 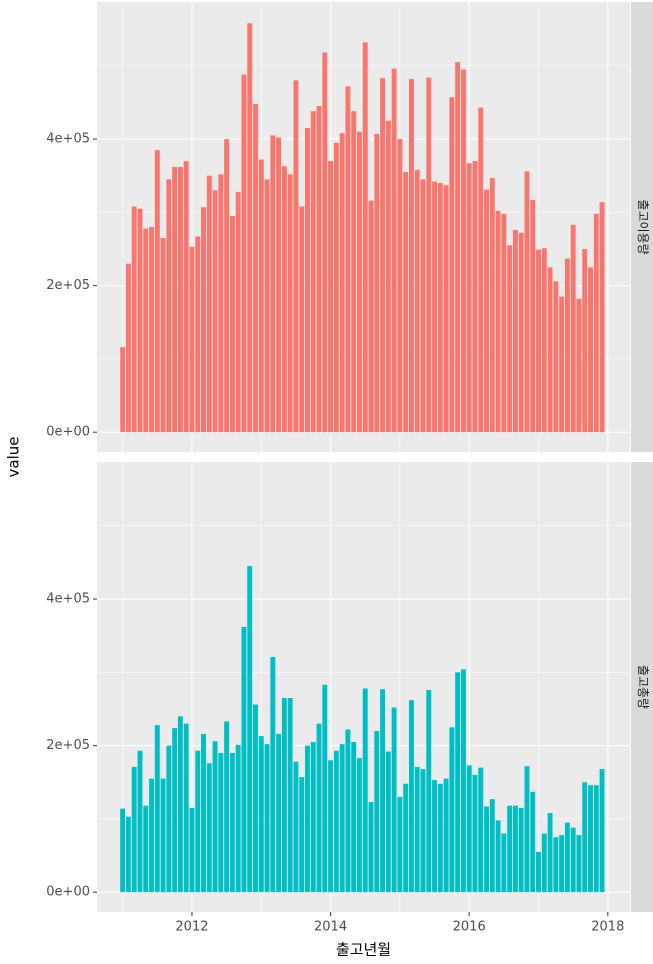 What do you see at coordinates (191, 927) in the screenshot?
I see `x-tick-label: 2012` at bounding box center [191, 927].